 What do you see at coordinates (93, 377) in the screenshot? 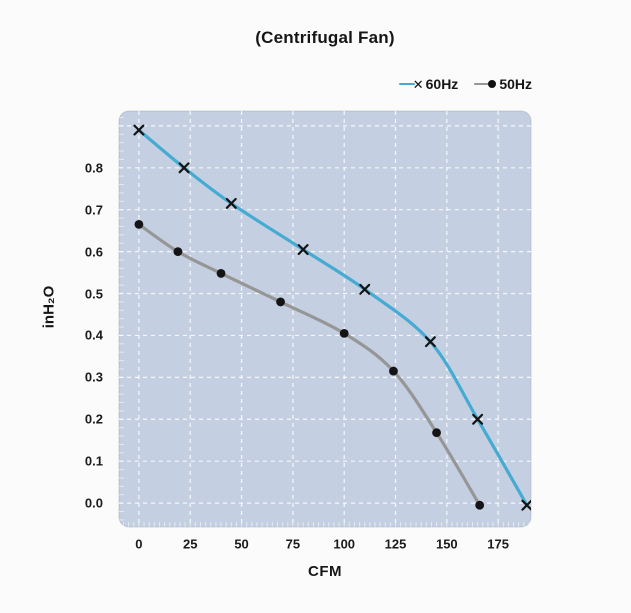
I see `y-tick-label: 0.3` at bounding box center [93, 377].